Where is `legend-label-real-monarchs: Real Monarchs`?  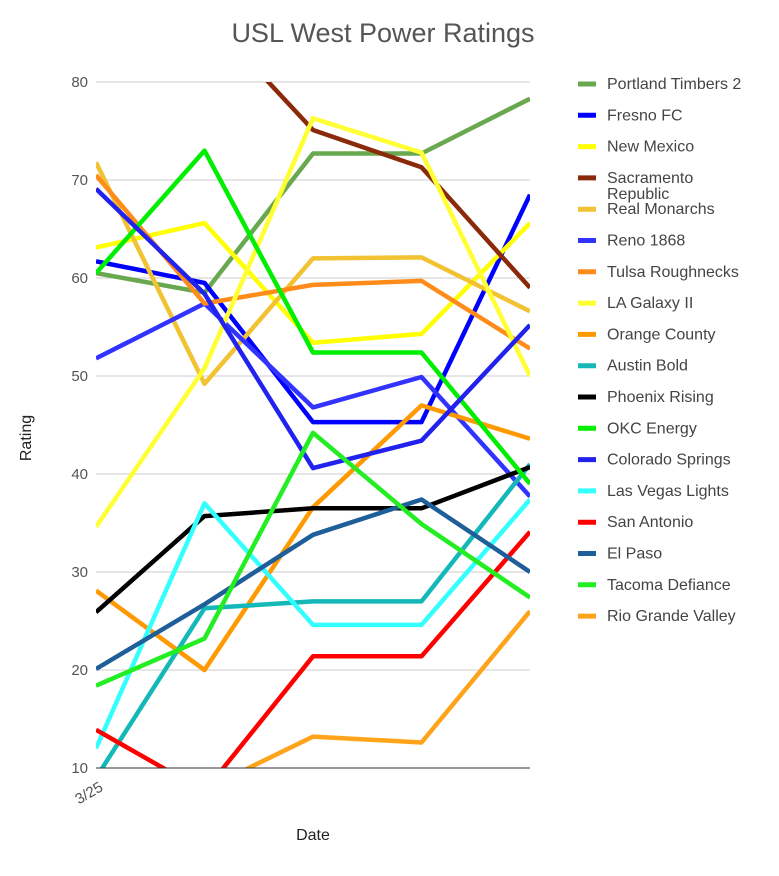
legend-label-real-monarchs: Real Monarchs is located at coordinates (661, 209).